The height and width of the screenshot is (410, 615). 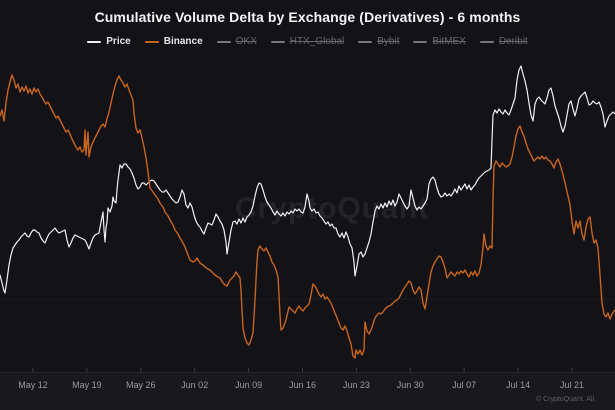 What do you see at coordinates (464, 385) in the screenshot?
I see `x-axis-label: Jul 07` at bounding box center [464, 385].